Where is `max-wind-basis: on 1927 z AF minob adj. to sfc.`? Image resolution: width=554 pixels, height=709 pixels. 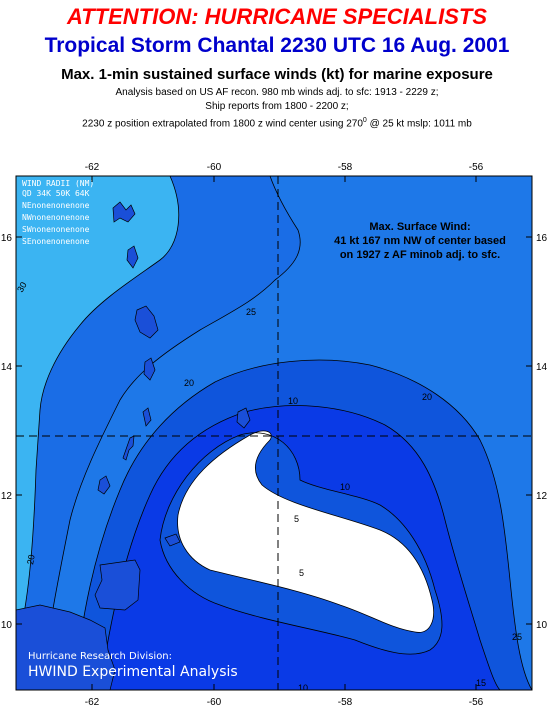
max-wind-basis: on 1927 z AF minob adj. to sfc. is located at coordinates (420, 255).